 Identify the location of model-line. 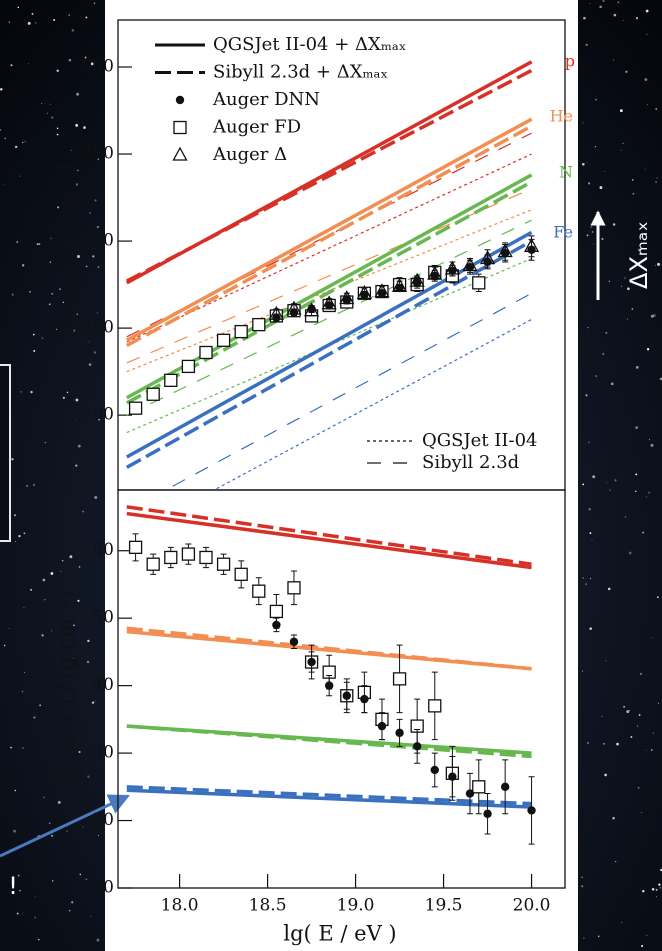
(329, 175).